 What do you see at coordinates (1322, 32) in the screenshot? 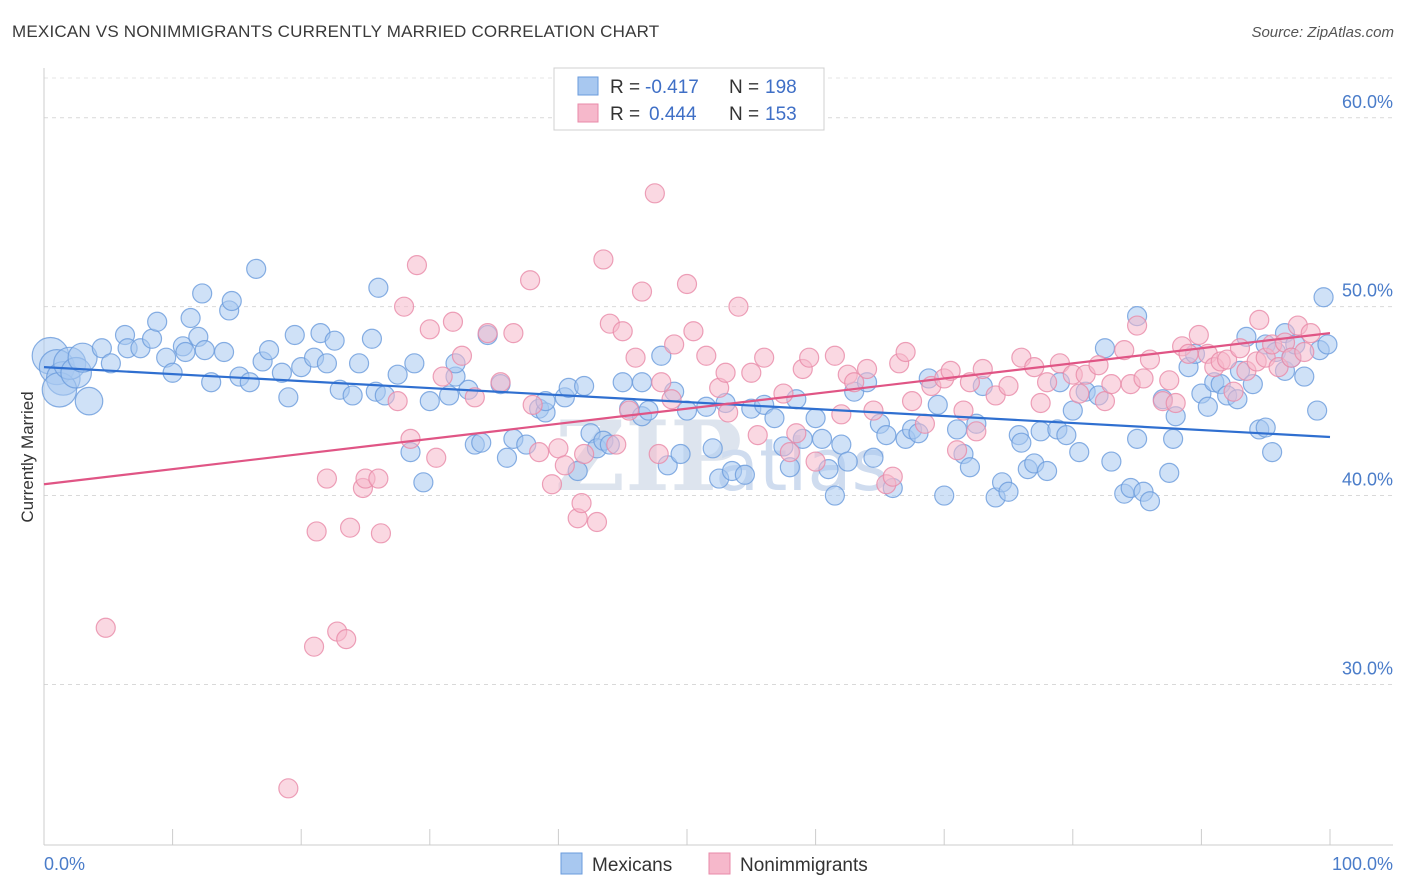
I see `source-credit: Source: ZipAtlas.com` at bounding box center [1322, 32].